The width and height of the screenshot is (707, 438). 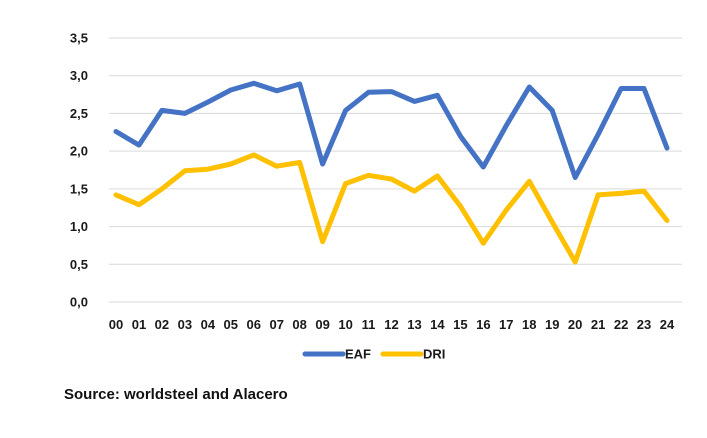 I want to click on x-tick-label: 17, so click(x=506, y=324).